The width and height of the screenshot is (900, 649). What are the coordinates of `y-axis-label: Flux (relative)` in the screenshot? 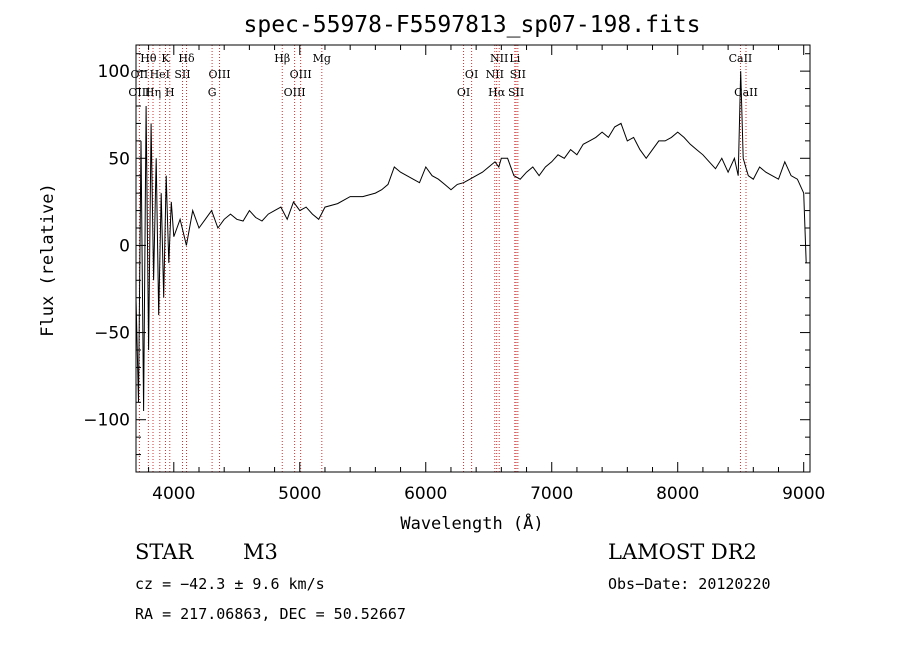 It's located at (48, 260).